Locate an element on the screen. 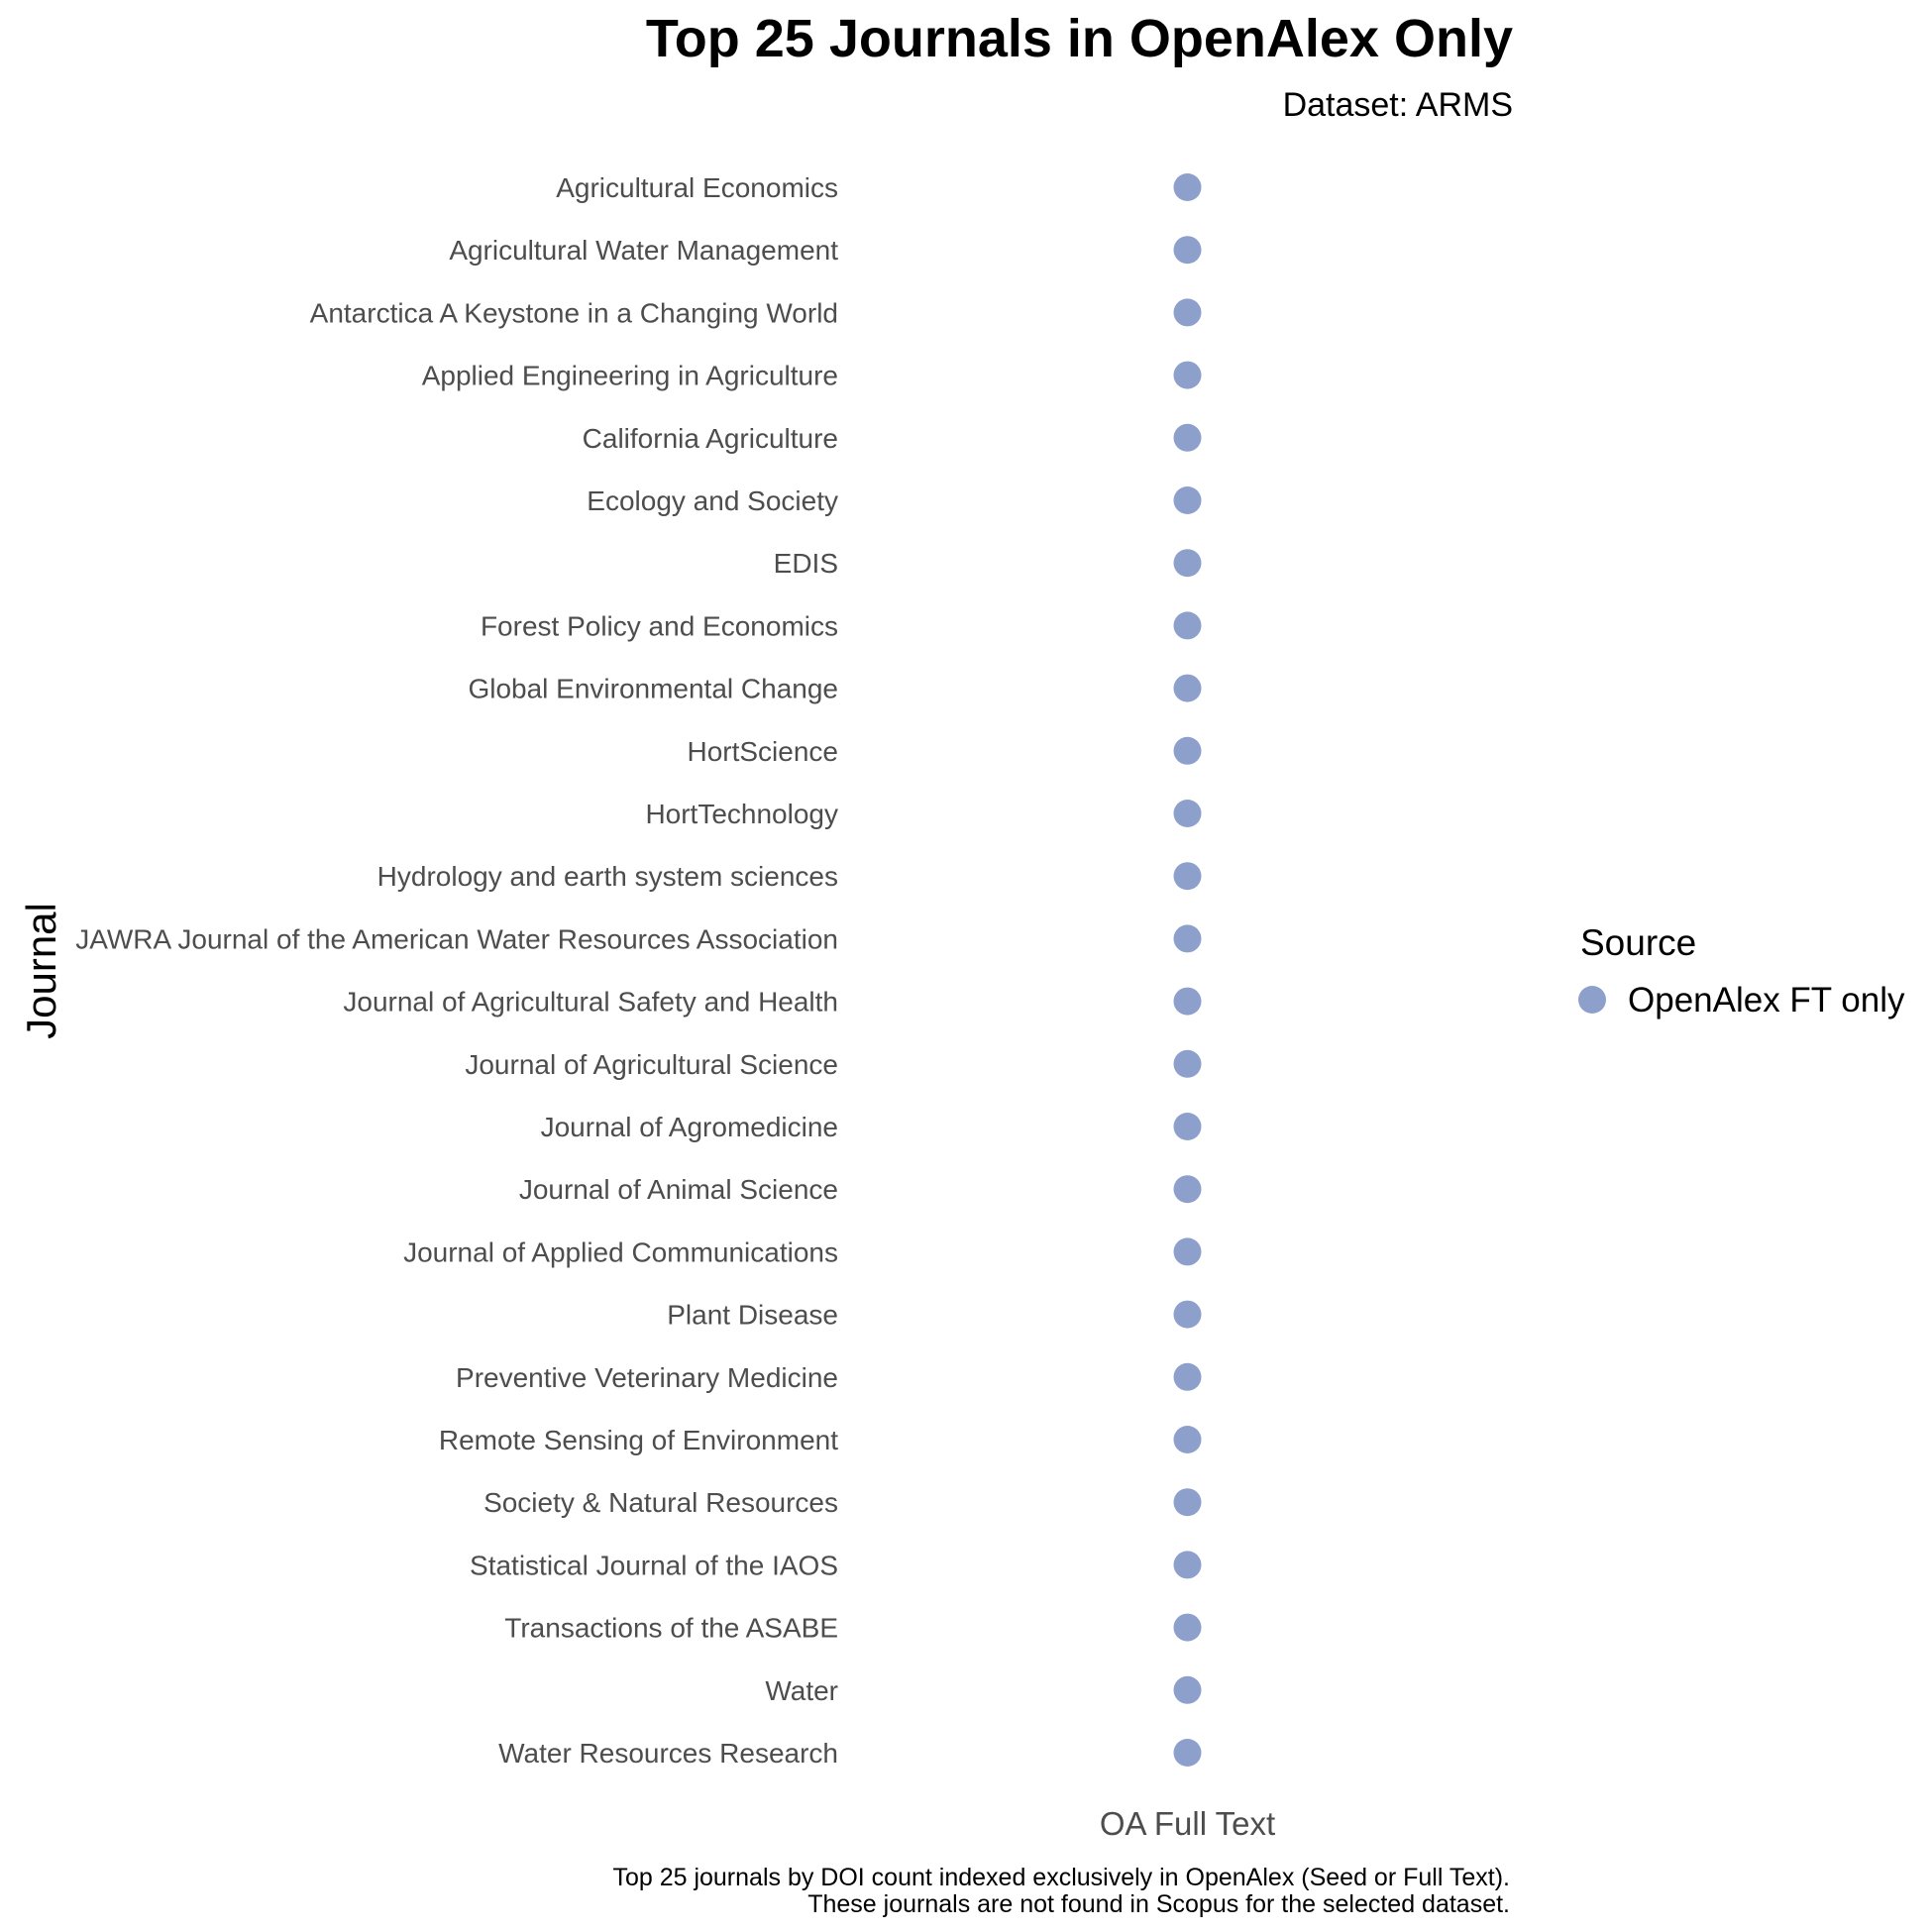 This screenshot has width=1932, height=1932. data-points is located at coordinates (1187, 970).